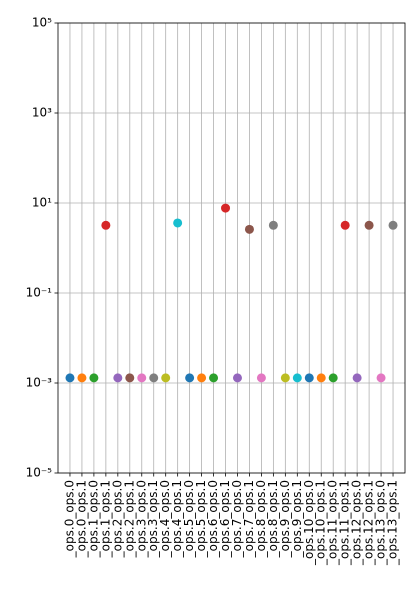 The image size is (420, 600). Describe the element at coordinates (369, 523) in the screenshot. I see `x-tick-label: _ops.12_ops.1` at that location.